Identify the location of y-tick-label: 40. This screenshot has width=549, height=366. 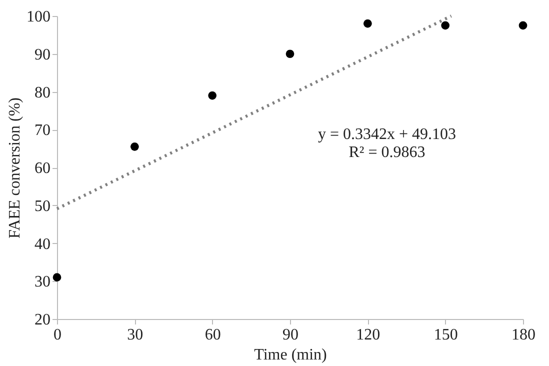
(42, 244).